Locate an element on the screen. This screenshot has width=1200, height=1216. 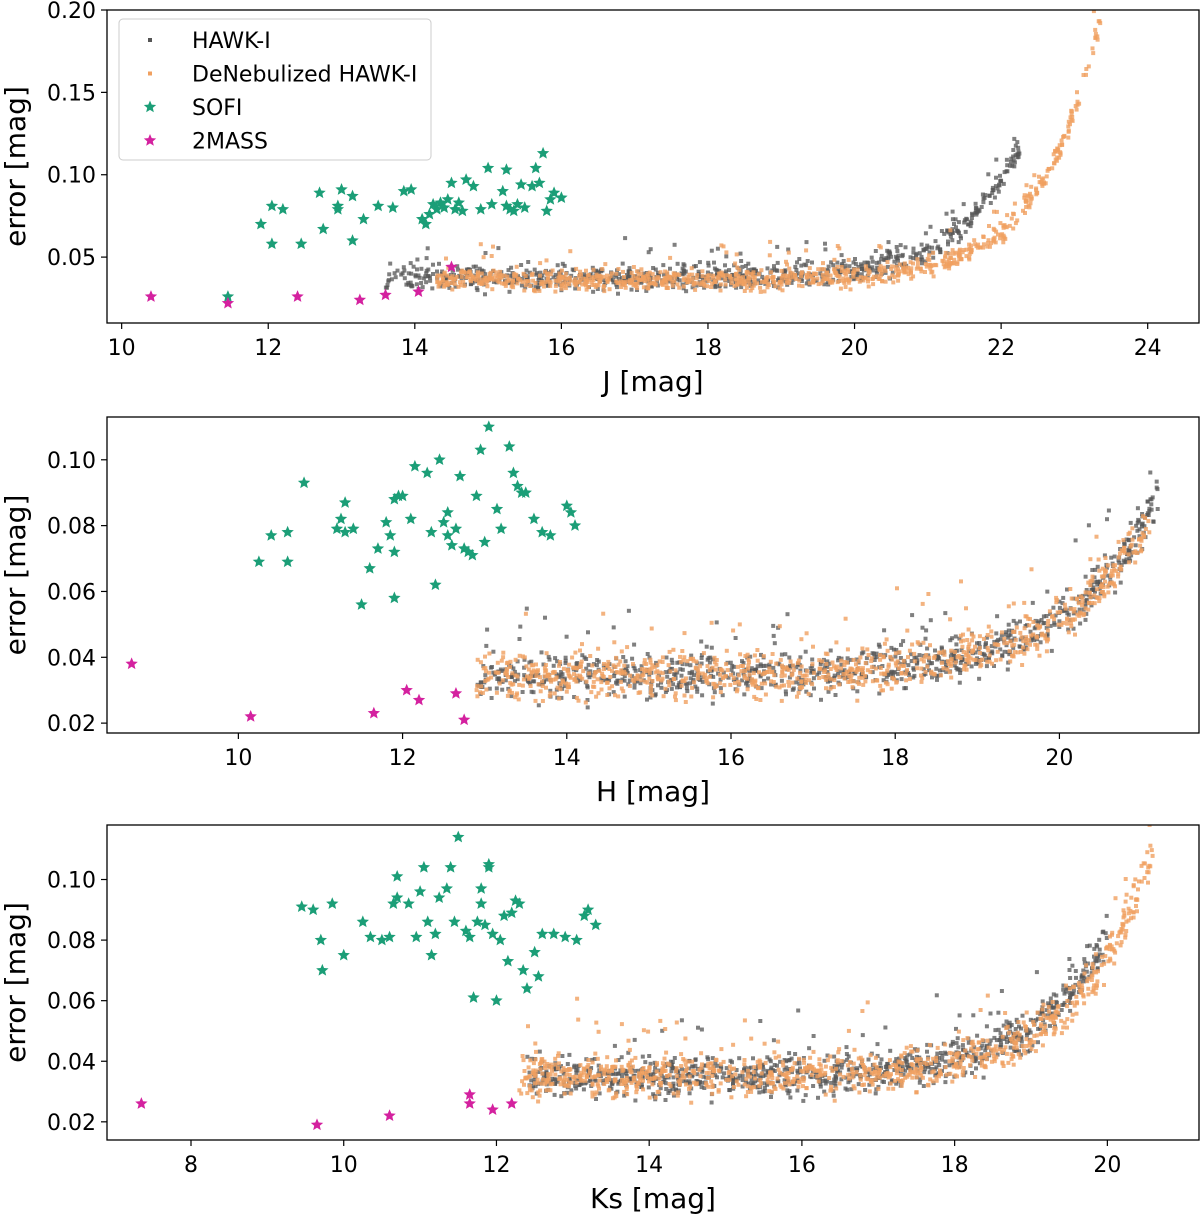
point-twomass is located at coordinates (456, 693).